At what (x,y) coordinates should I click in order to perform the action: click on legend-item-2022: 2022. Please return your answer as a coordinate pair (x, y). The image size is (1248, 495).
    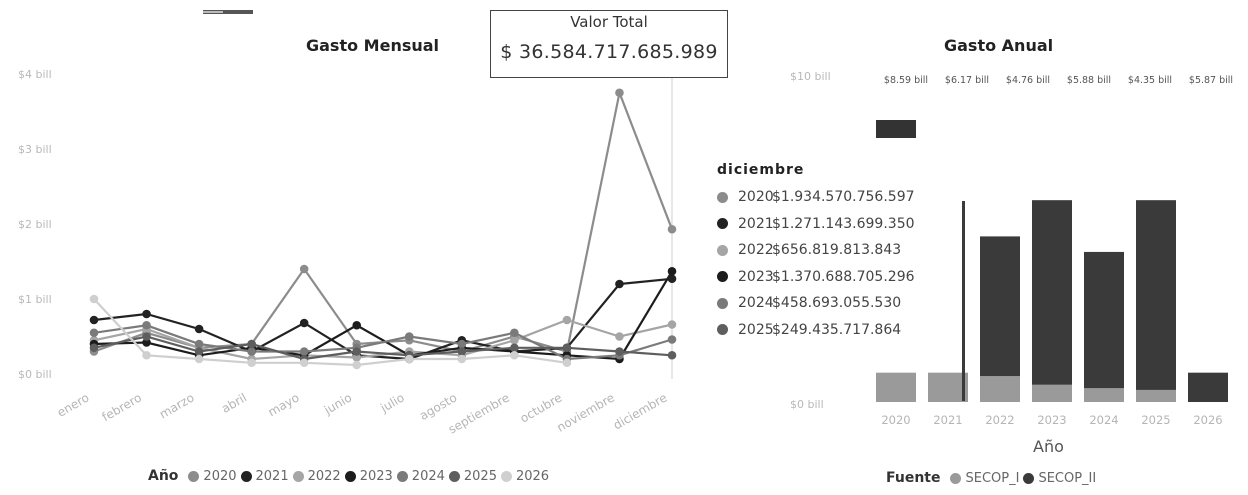
    Looking at the image, I should click on (316, 476).